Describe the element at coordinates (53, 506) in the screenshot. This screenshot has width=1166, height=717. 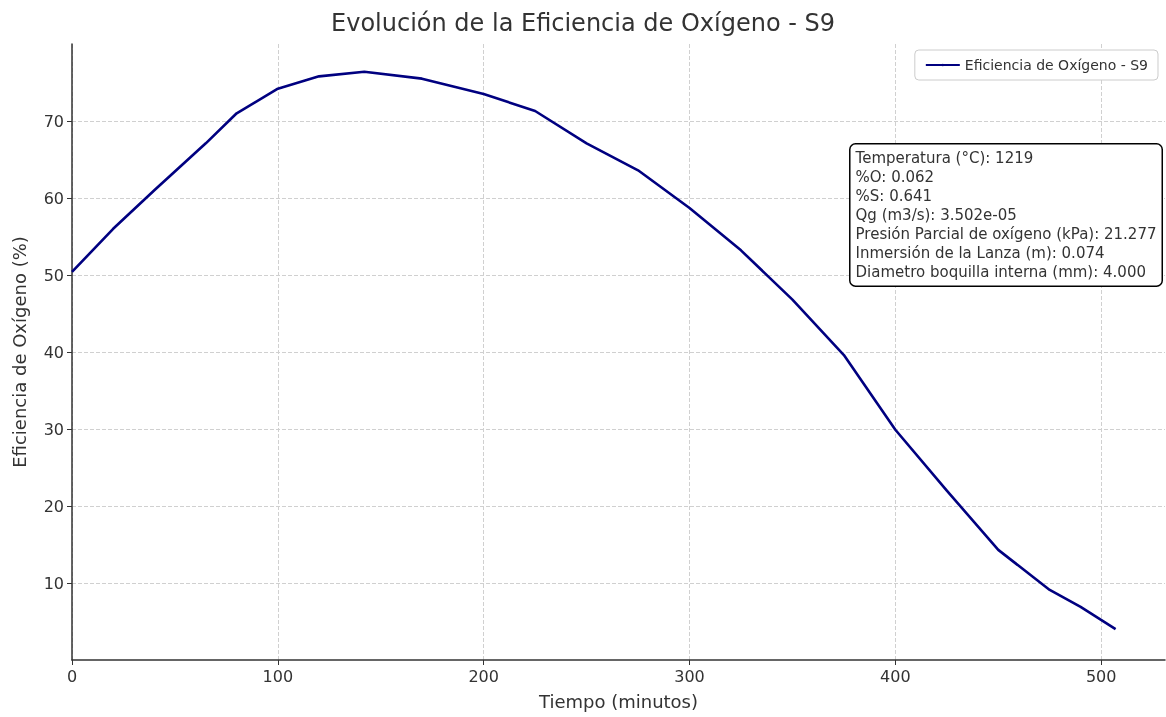
I see `y-tick-label: 20` at that location.